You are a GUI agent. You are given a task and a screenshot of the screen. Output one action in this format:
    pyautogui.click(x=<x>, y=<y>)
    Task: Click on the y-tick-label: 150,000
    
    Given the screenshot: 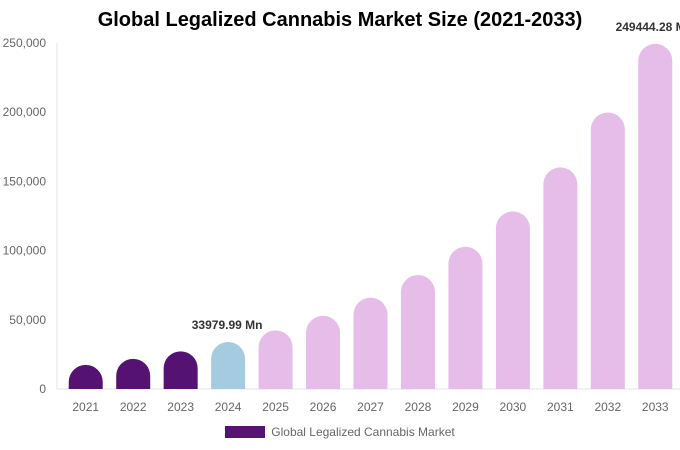 What is the action you would take?
    pyautogui.click(x=25, y=181)
    